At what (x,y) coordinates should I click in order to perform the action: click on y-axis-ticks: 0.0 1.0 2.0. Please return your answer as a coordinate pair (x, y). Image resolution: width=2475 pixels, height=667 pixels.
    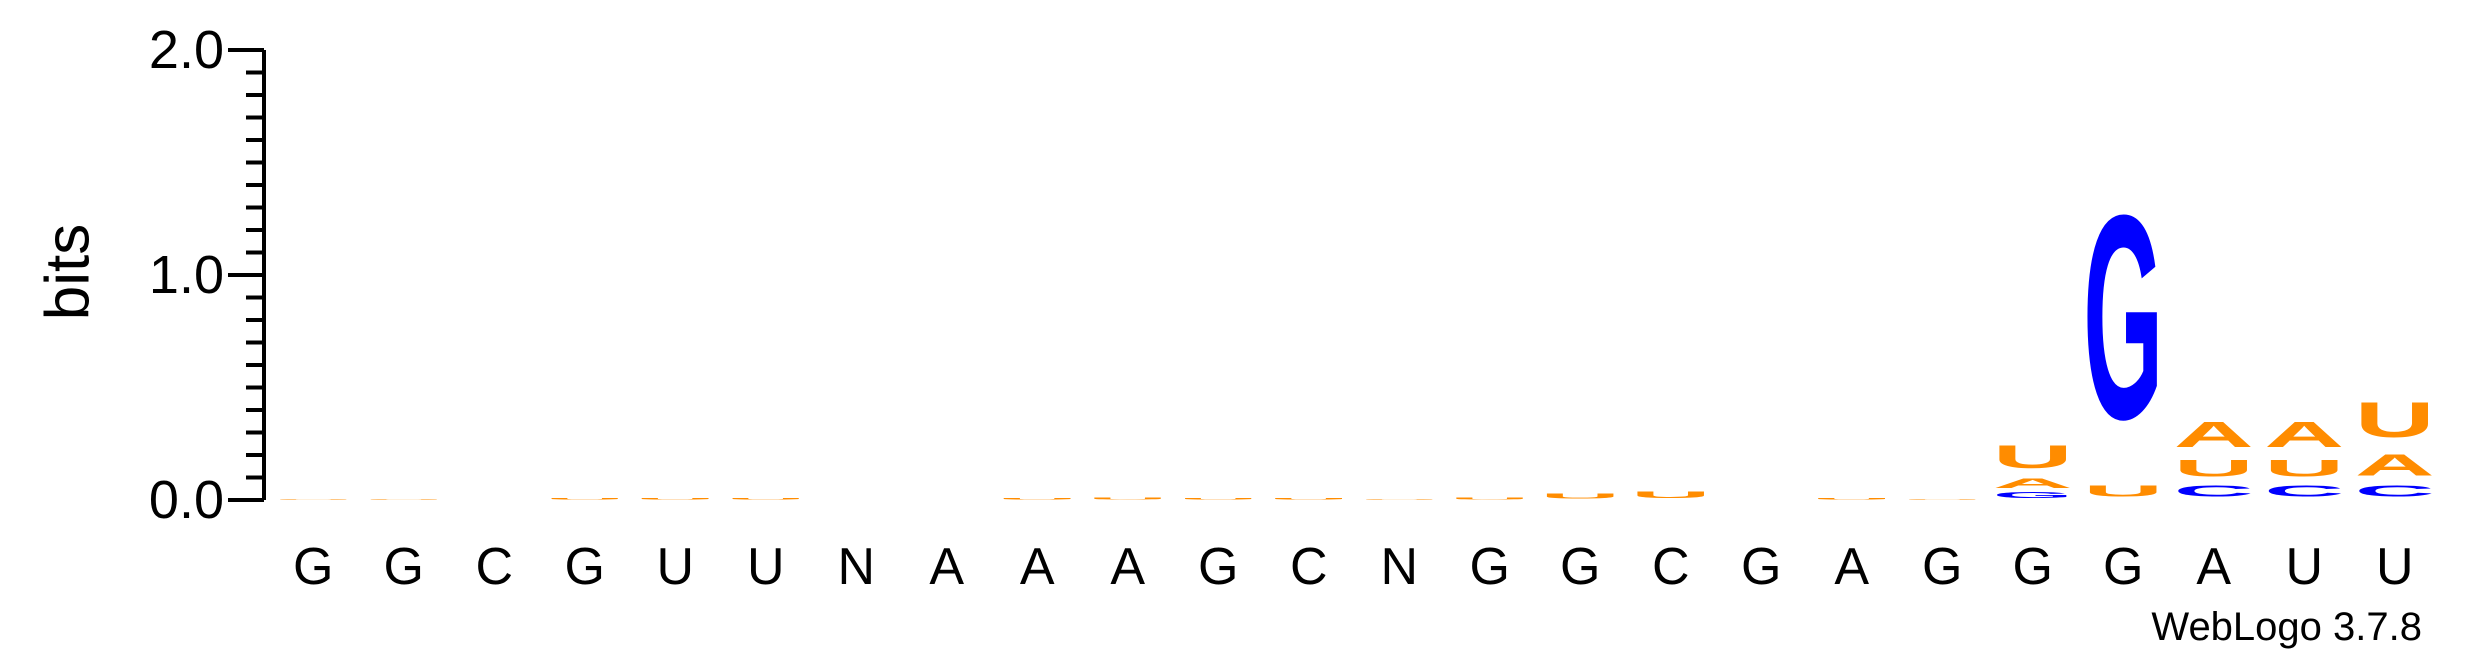
    Looking at the image, I should click on (206, 275).